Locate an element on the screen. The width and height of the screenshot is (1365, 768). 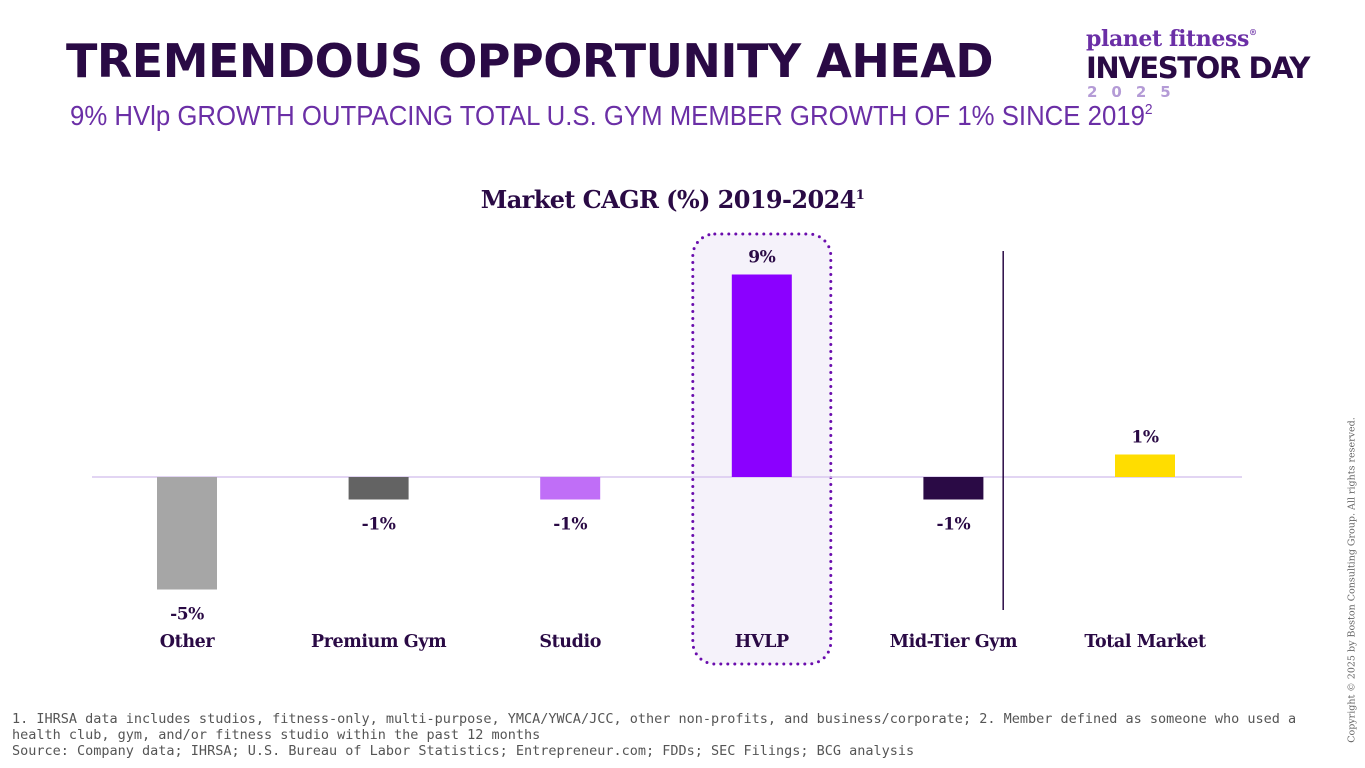
category-label-studio: Studio is located at coordinates (570, 642).